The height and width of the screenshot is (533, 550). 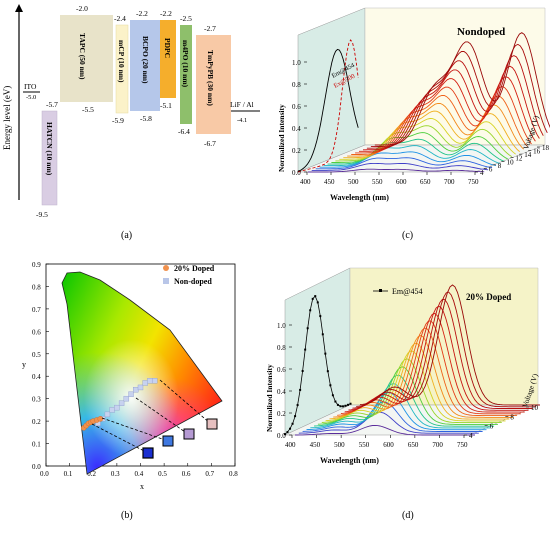 I want to click on cie-y-tick-label: 0.5, so click(x=36, y=355).